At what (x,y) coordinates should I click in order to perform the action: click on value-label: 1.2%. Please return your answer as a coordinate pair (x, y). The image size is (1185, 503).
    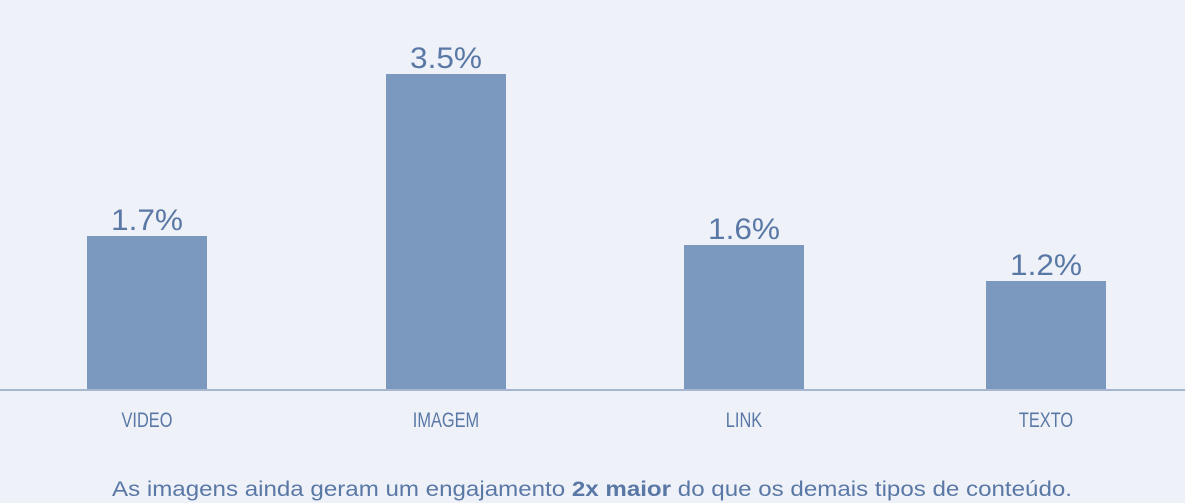
    Looking at the image, I should click on (1046, 265).